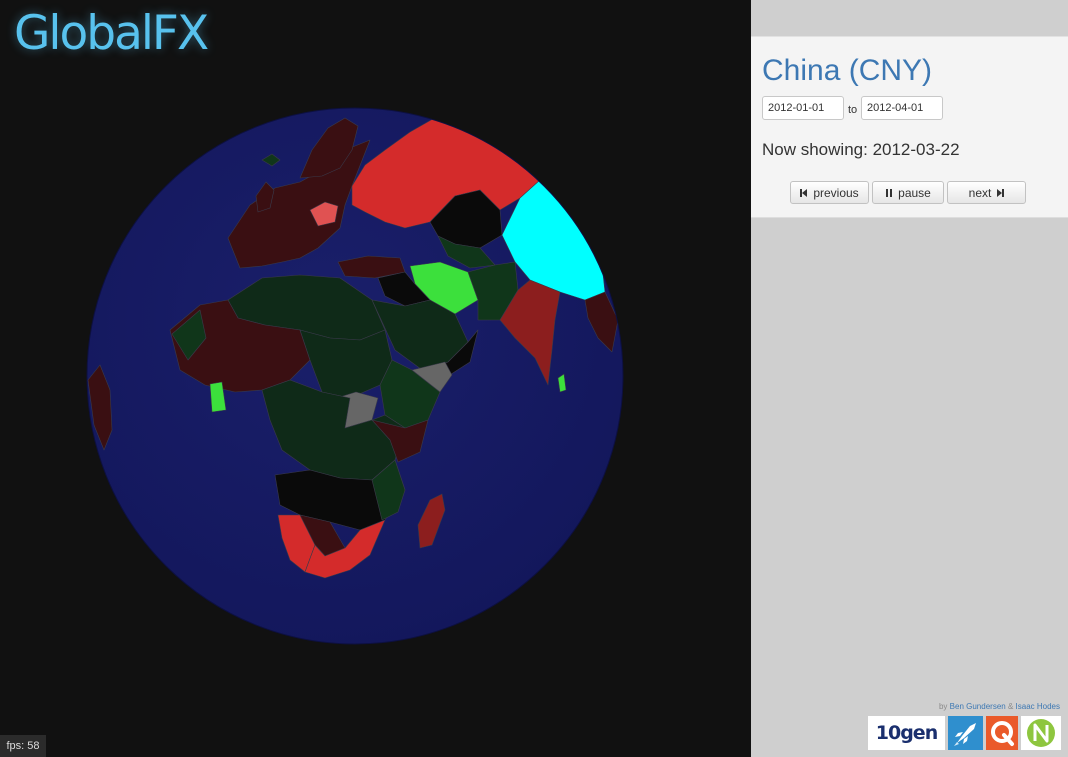 The width and height of the screenshot is (1068, 757). I want to click on next-button: next, so click(986, 192).